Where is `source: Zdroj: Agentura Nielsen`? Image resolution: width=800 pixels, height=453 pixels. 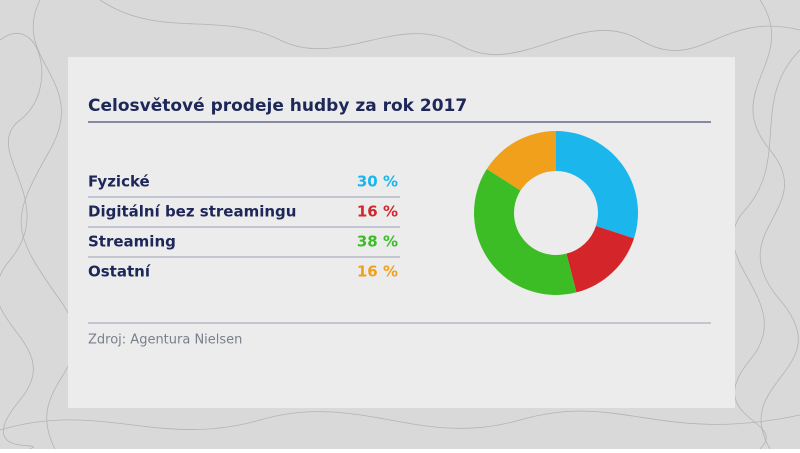 source: Zdroj: Agentura Nielsen is located at coordinates (165, 340).